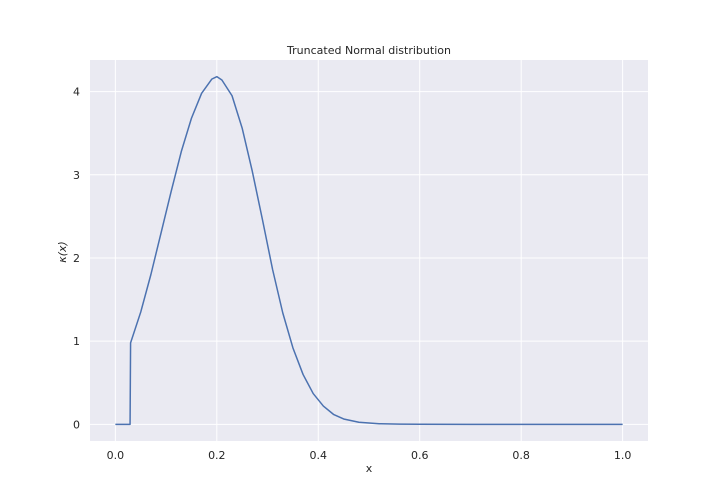  What do you see at coordinates (62, 252) in the screenshot?
I see `y-axis-label: κ(x)` at bounding box center [62, 252].